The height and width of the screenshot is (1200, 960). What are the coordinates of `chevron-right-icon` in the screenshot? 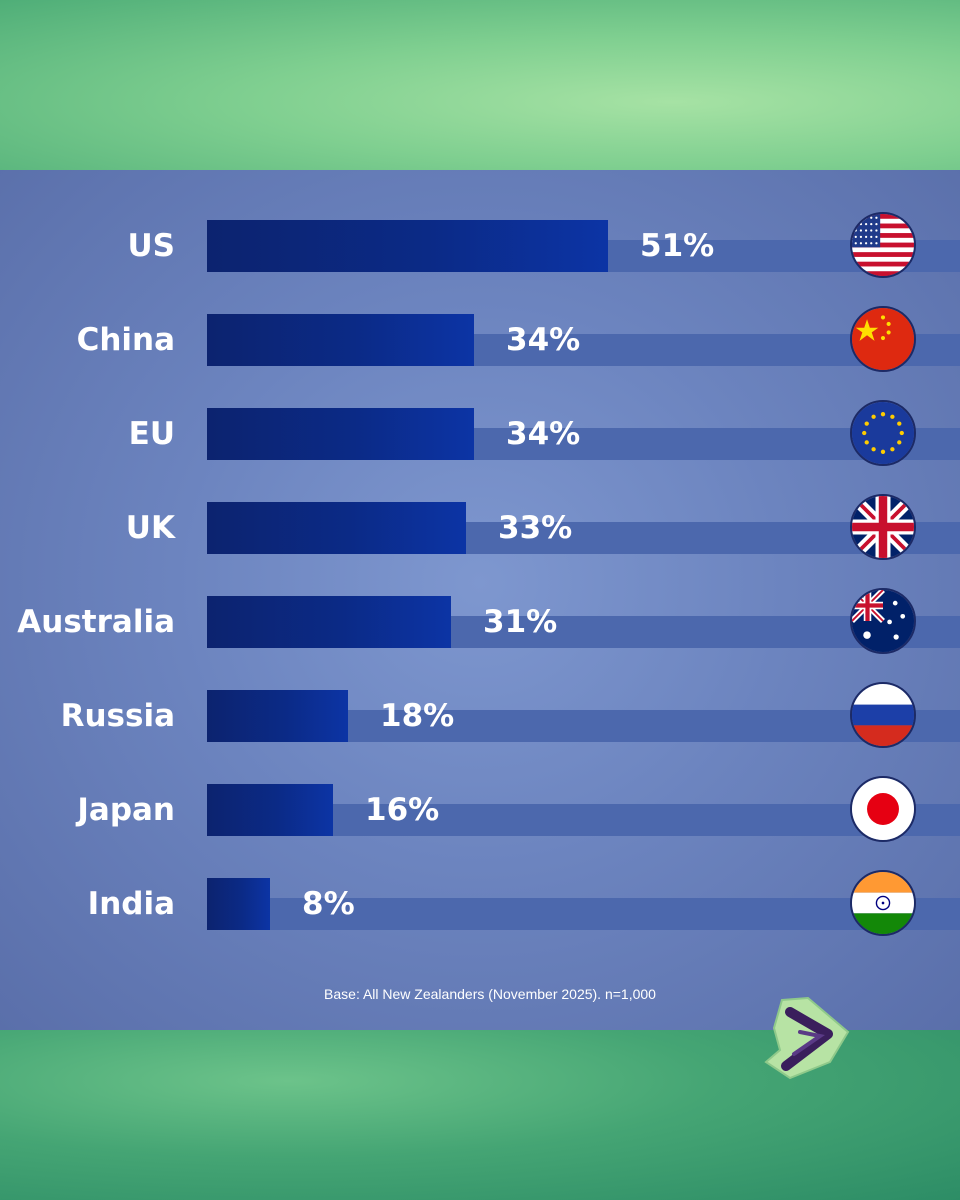 It's located at (807, 1038).